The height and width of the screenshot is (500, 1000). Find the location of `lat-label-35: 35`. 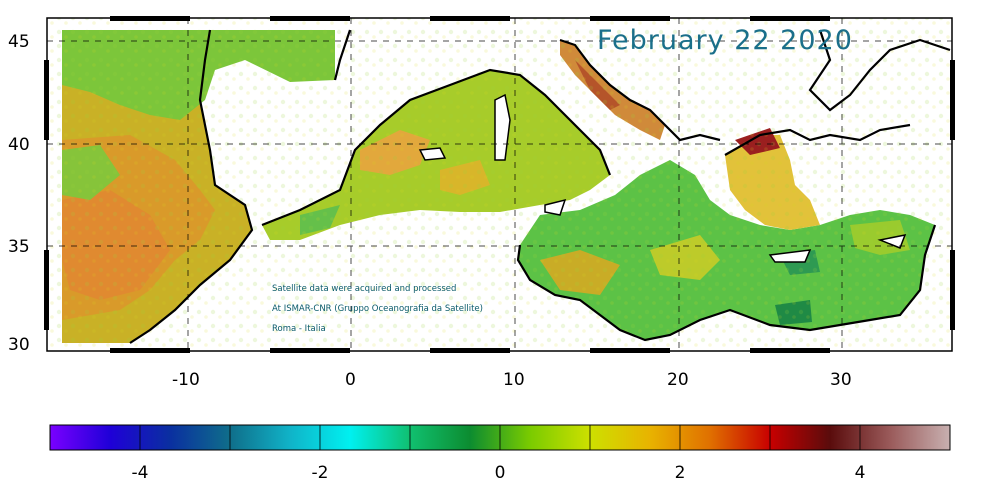

lat-label-35: 35 is located at coordinates (19, 247).